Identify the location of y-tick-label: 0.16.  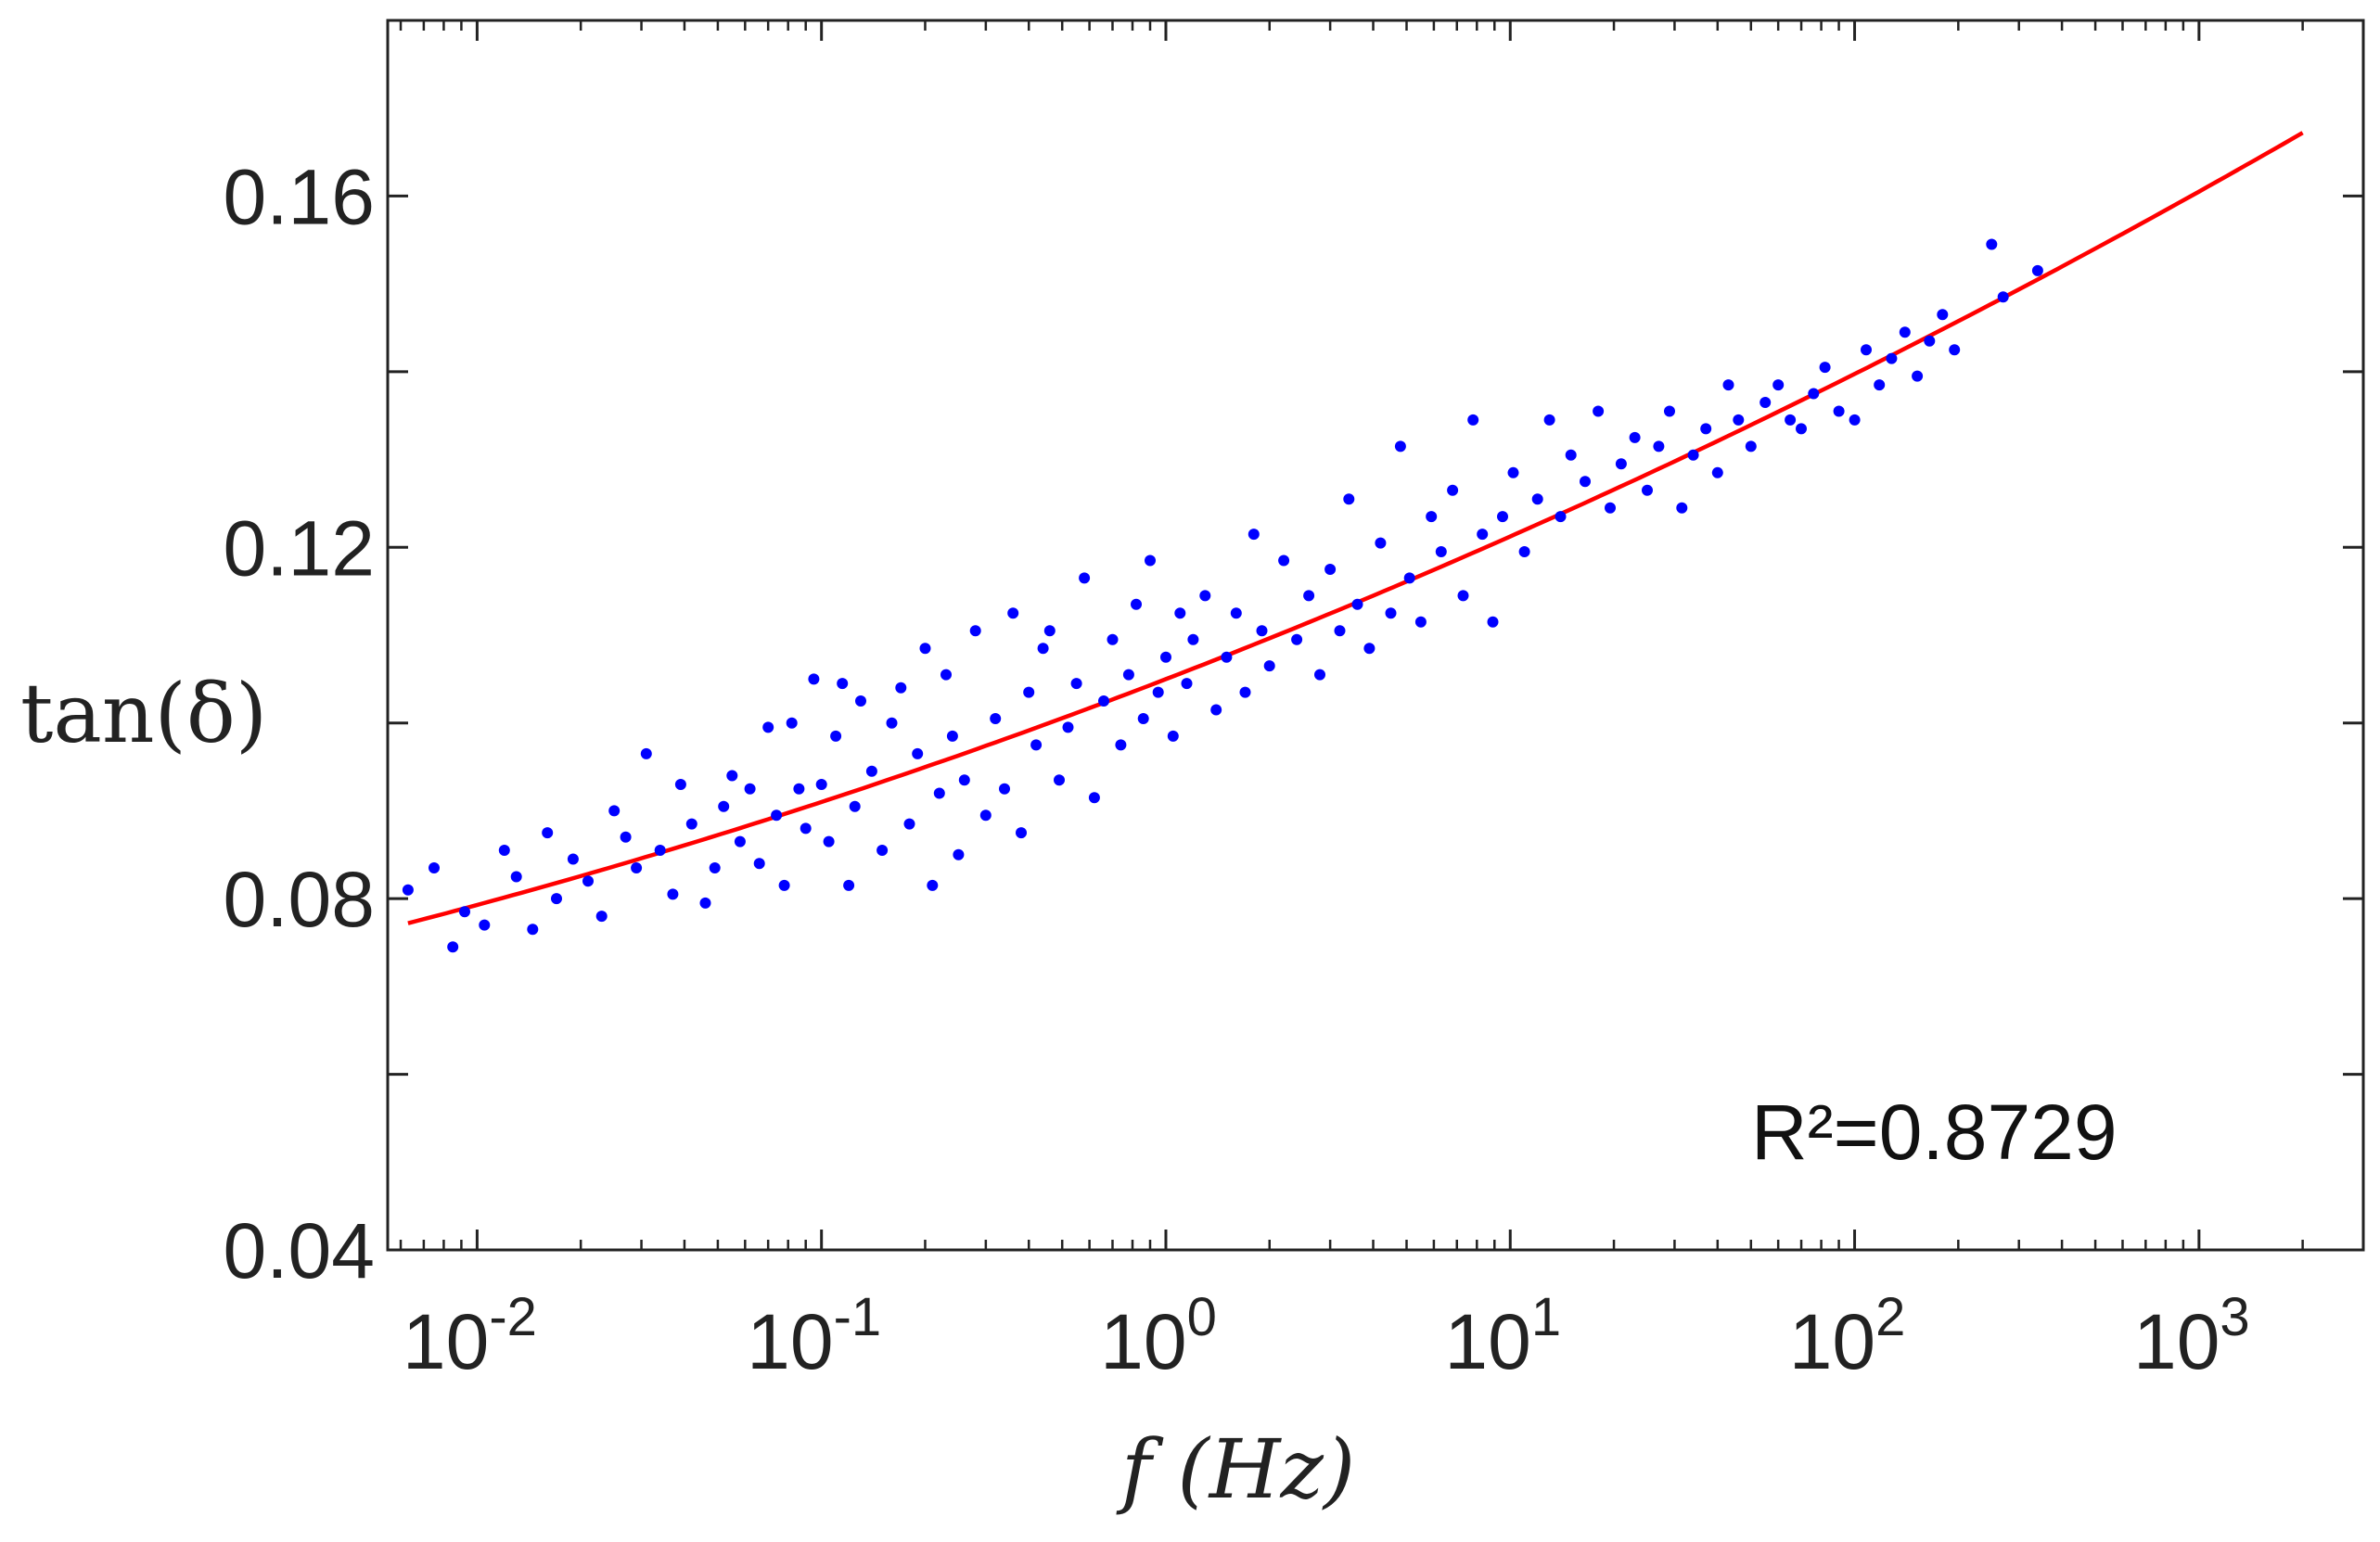
(300, 196).